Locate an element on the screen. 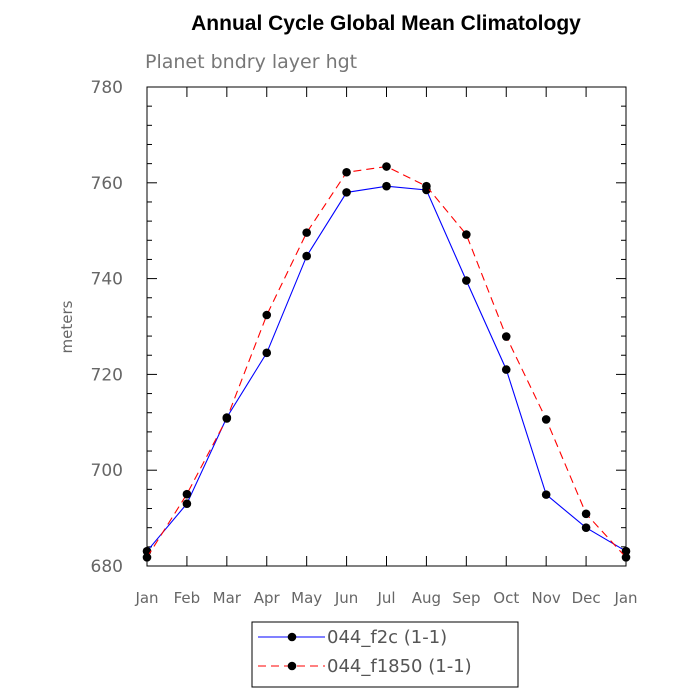 This screenshot has height=700, width=700. x-tick-label: Apr is located at coordinates (267, 598).